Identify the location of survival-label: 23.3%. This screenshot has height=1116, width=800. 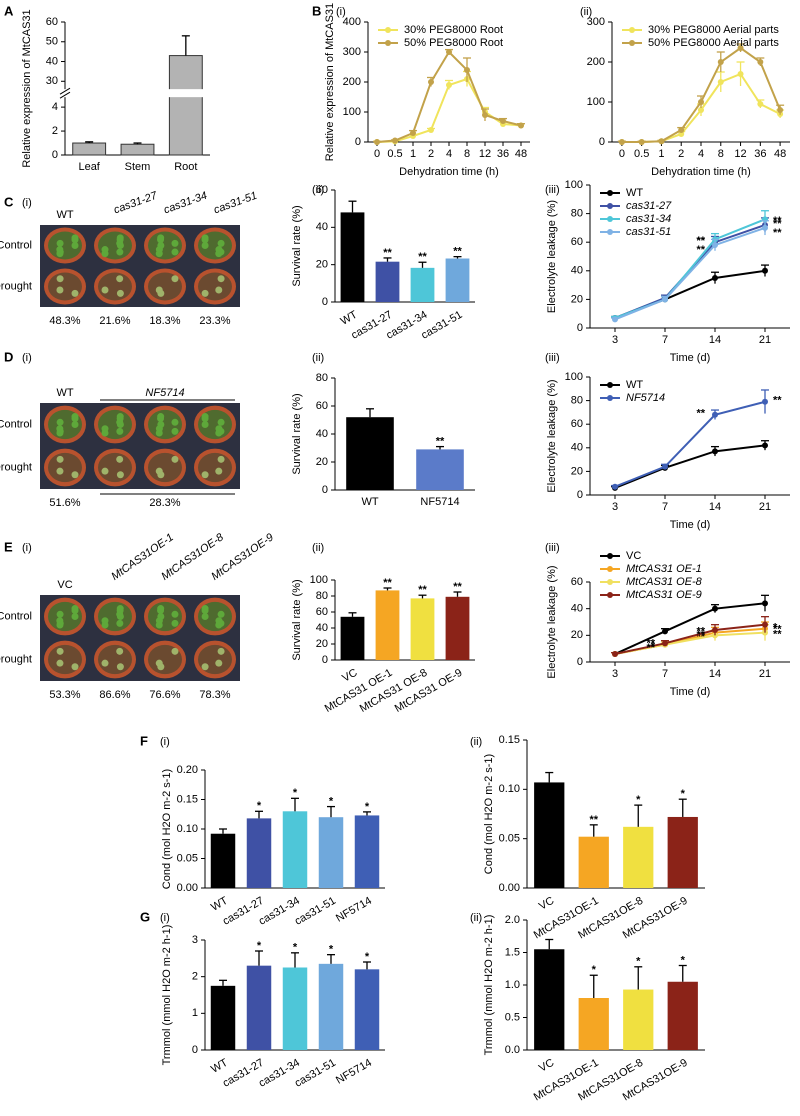
(214, 321).